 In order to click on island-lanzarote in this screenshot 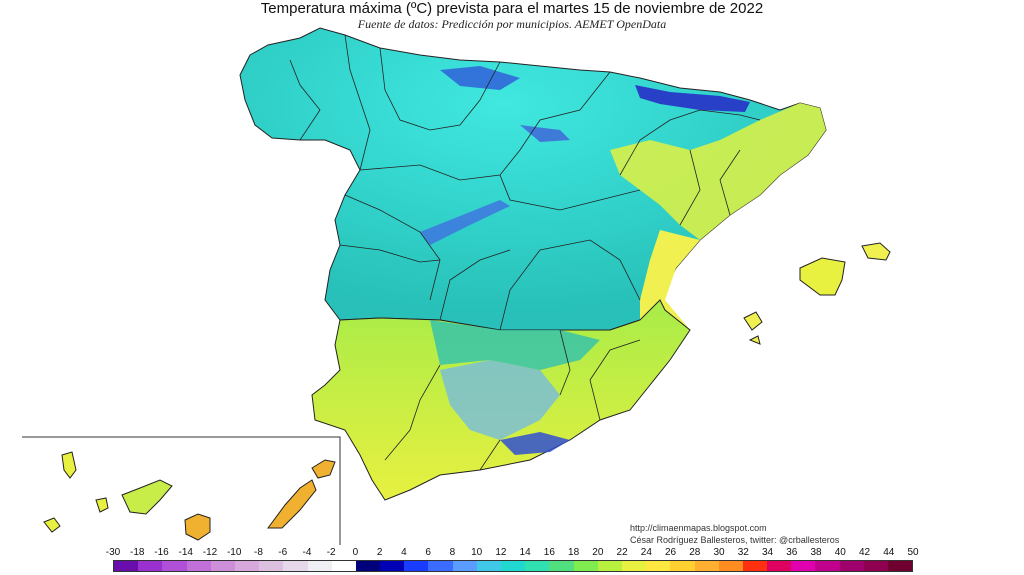, I will do `click(323, 469)`.